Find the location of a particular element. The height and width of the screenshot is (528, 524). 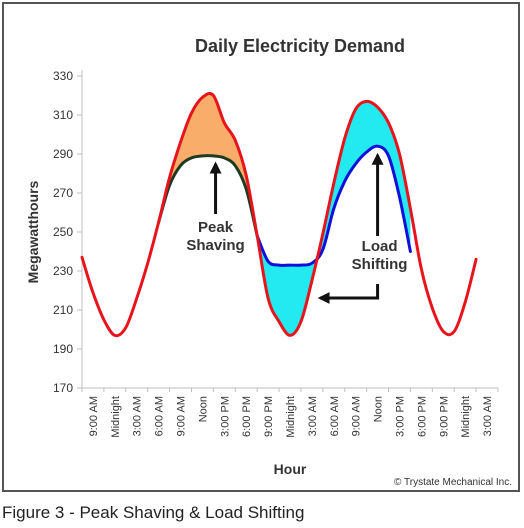

load-annotation-label: Load is located at coordinates (380, 246).